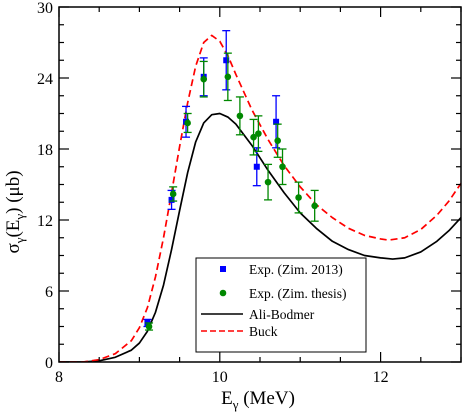 Image resolution: width=463 pixels, height=413 pixels. I want to click on x-axis-title-sub: γ, so click(235, 404).